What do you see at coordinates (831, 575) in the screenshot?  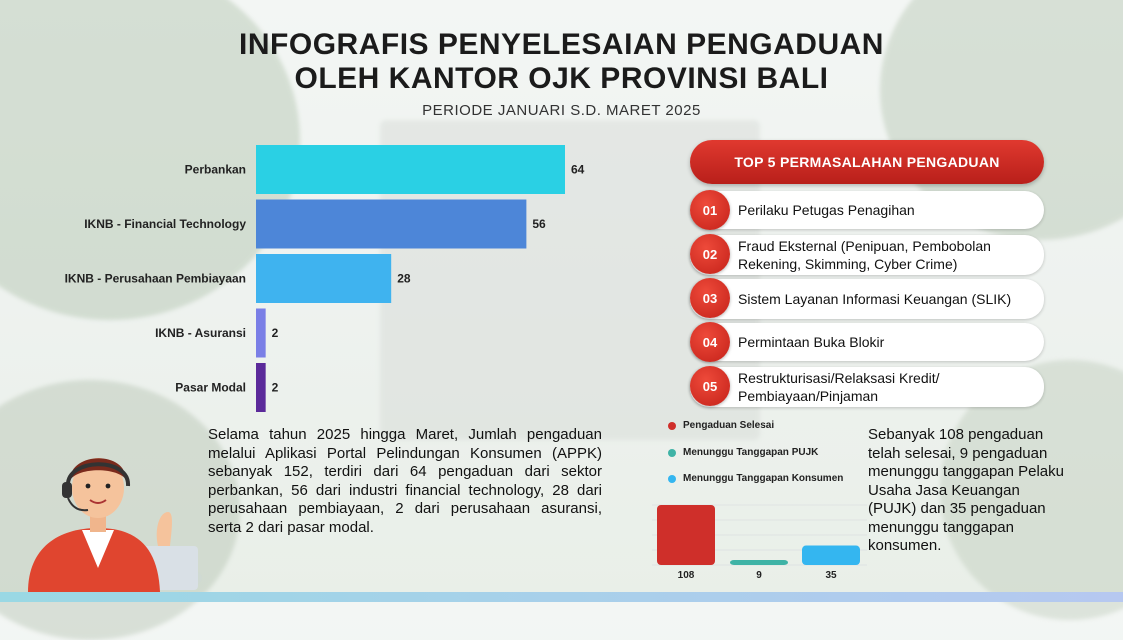 I see `status-value-label: 35` at bounding box center [831, 575].